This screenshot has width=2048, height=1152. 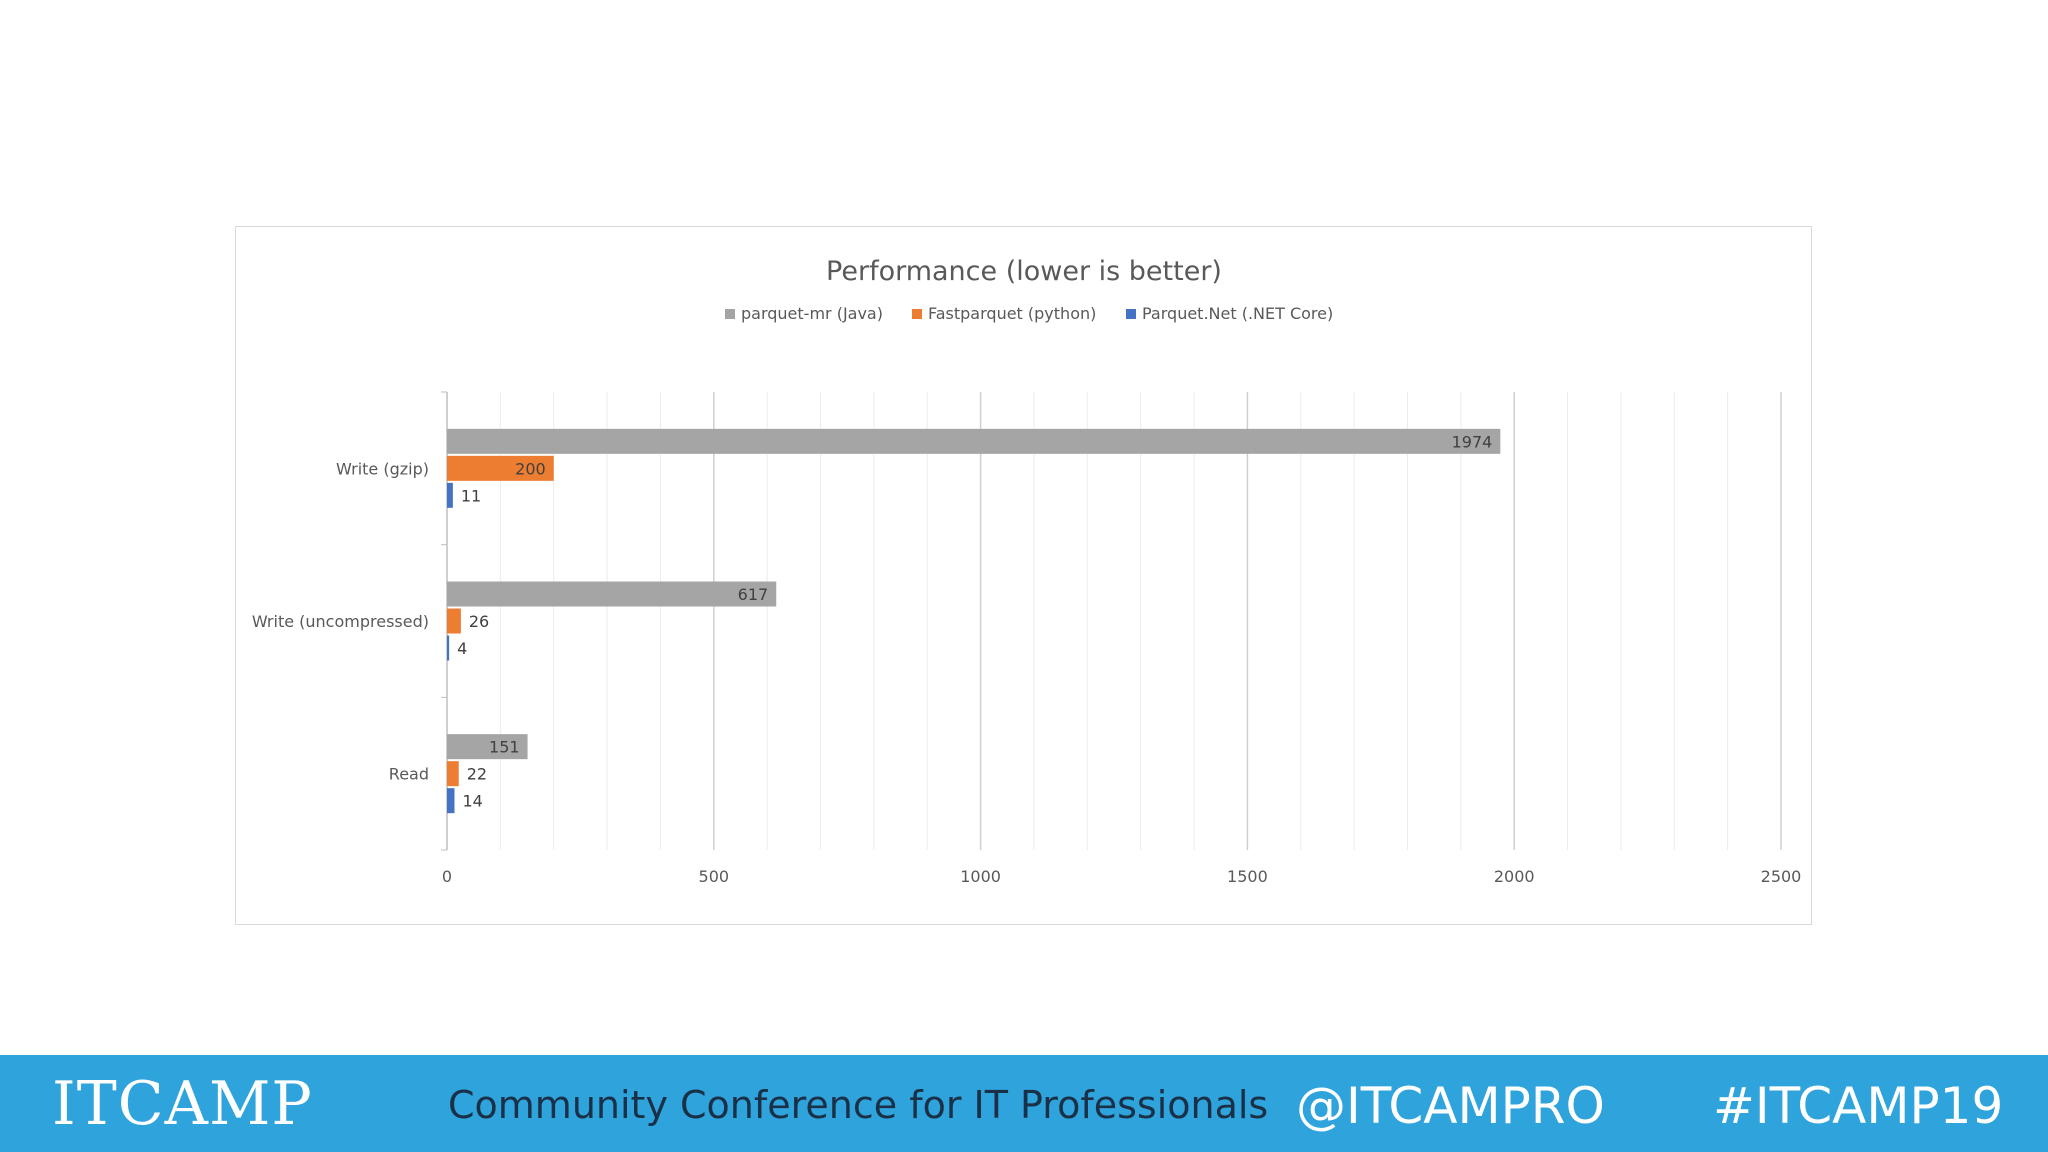 What do you see at coordinates (1472, 441) in the screenshot?
I see `data-label: 1974` at bounding box center [1472, 441].